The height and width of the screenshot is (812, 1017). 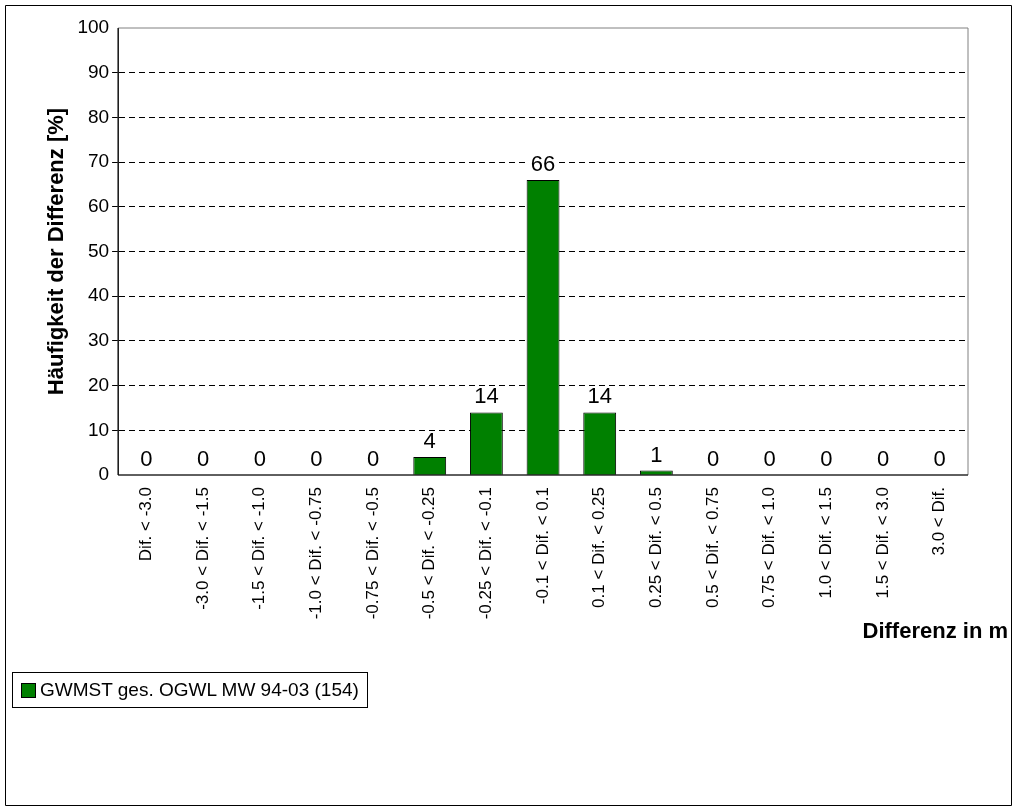 I want to click on y-tick-label: 80, so click(x=98, y=116).